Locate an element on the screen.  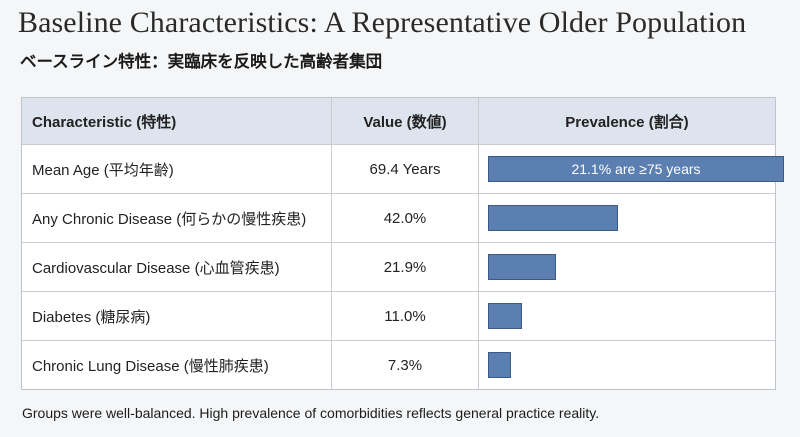
table-row: Any Chronic Disease (何らかの慢性疾患) 42.0% is located at coordinates (398, 217).